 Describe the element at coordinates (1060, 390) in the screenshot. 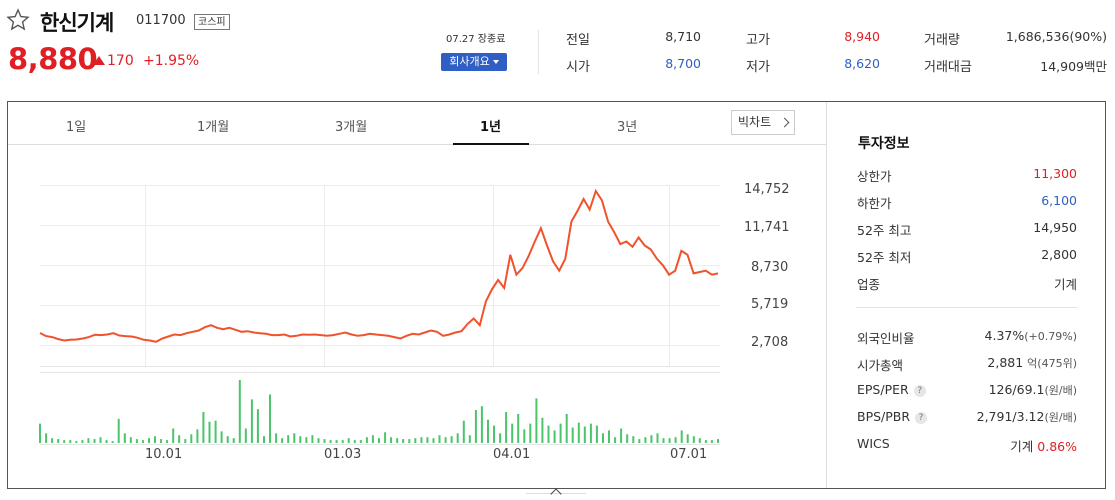

I see `eps-per-unit: (원/배)` at that location.